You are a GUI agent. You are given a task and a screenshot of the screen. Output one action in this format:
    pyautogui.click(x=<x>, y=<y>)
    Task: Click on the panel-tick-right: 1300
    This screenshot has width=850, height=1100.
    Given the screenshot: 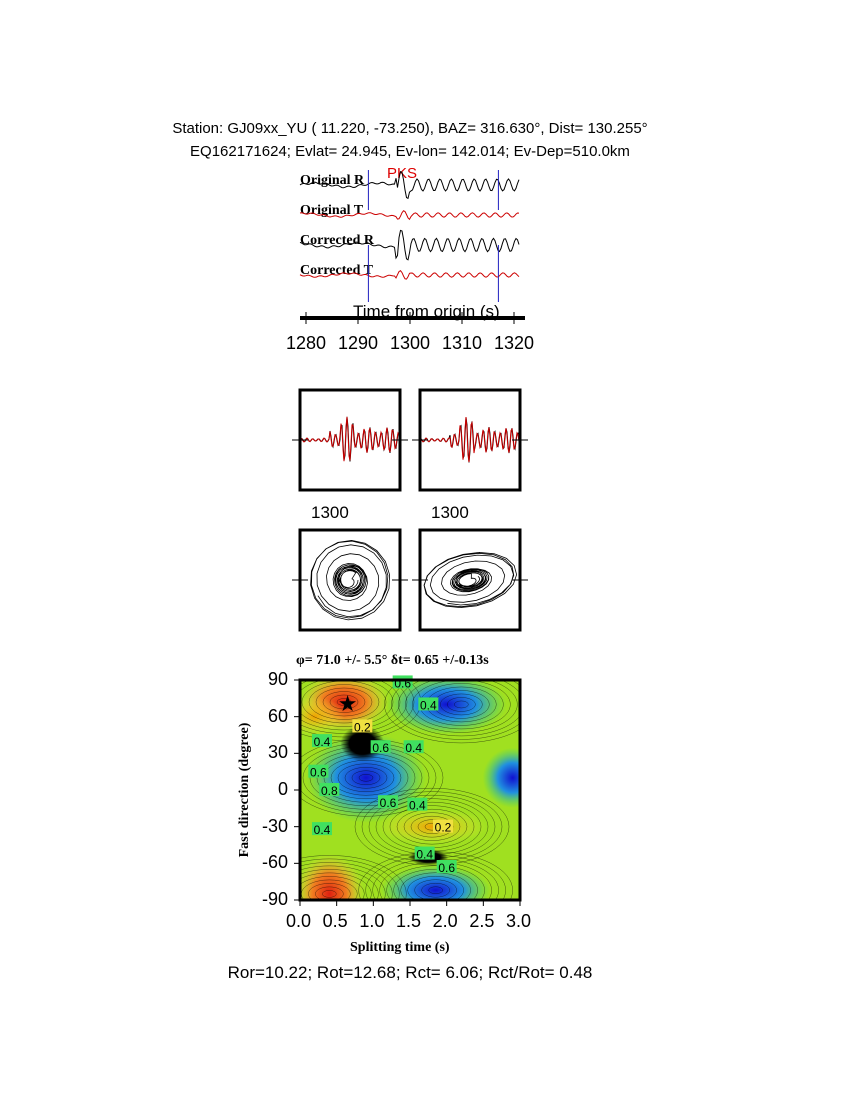 What is the action you would take?
    pyautogui.click(x=450, y=512)
    